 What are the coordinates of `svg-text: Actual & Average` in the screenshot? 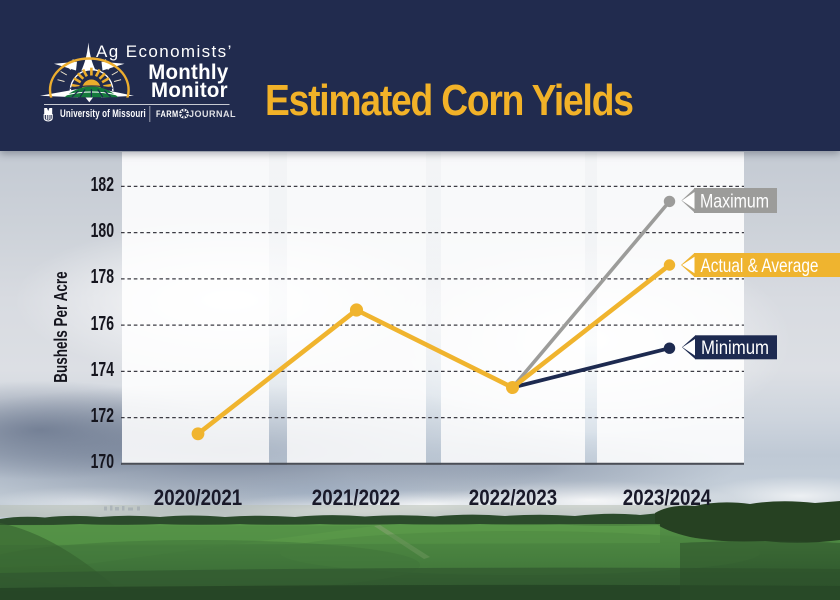 It's located at (760, 266).